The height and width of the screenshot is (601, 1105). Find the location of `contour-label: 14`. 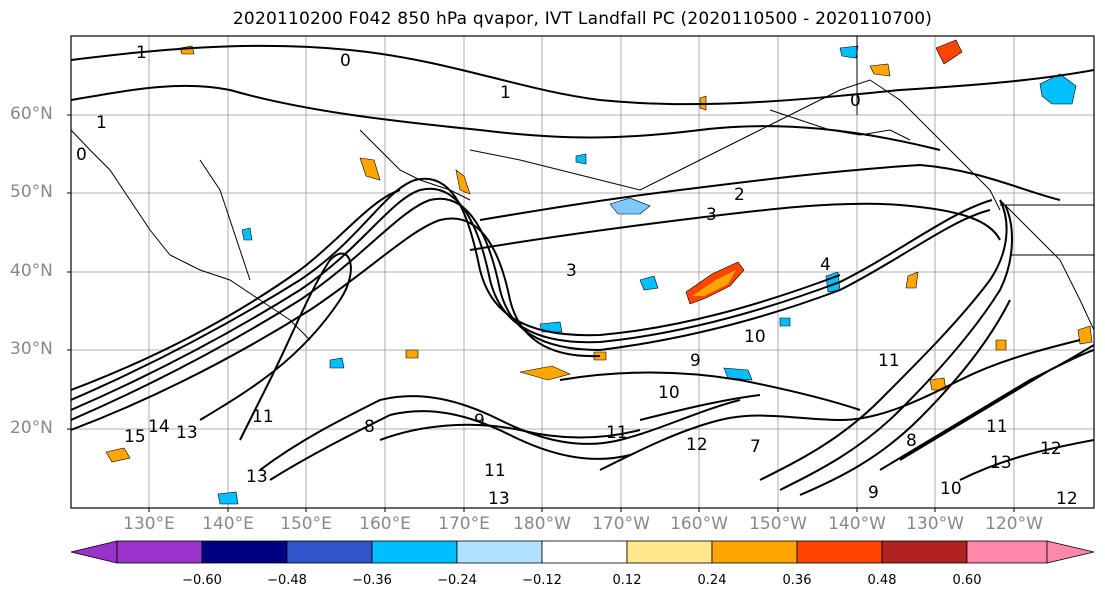

contour-label: 14 is located at coordinates (159, 427).